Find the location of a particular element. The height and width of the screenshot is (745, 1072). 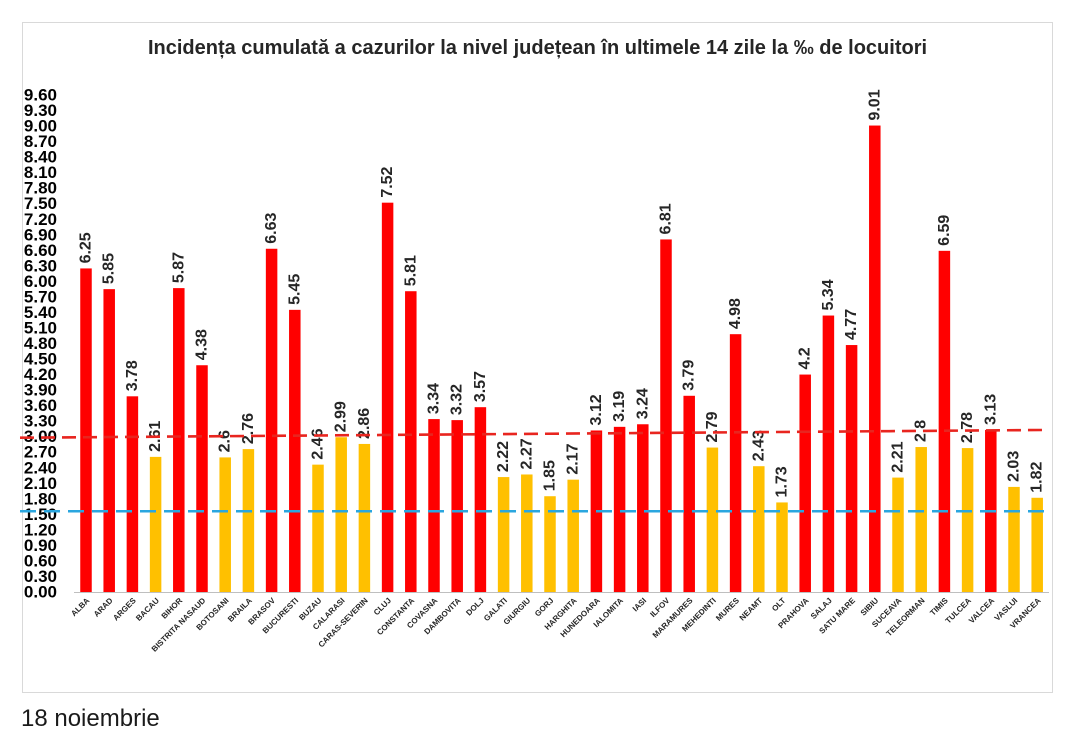

value-label-galati: 2.22 is located at coordinates (503, 456).